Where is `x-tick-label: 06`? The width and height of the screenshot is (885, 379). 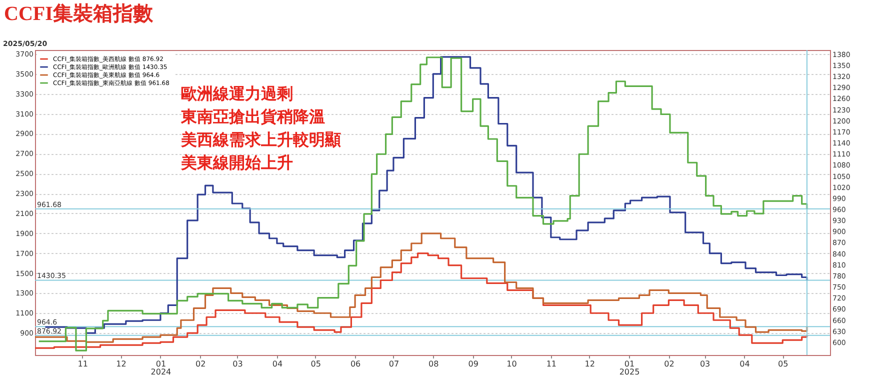
x-tick-label: 06 is located at coordinates (355, 364).